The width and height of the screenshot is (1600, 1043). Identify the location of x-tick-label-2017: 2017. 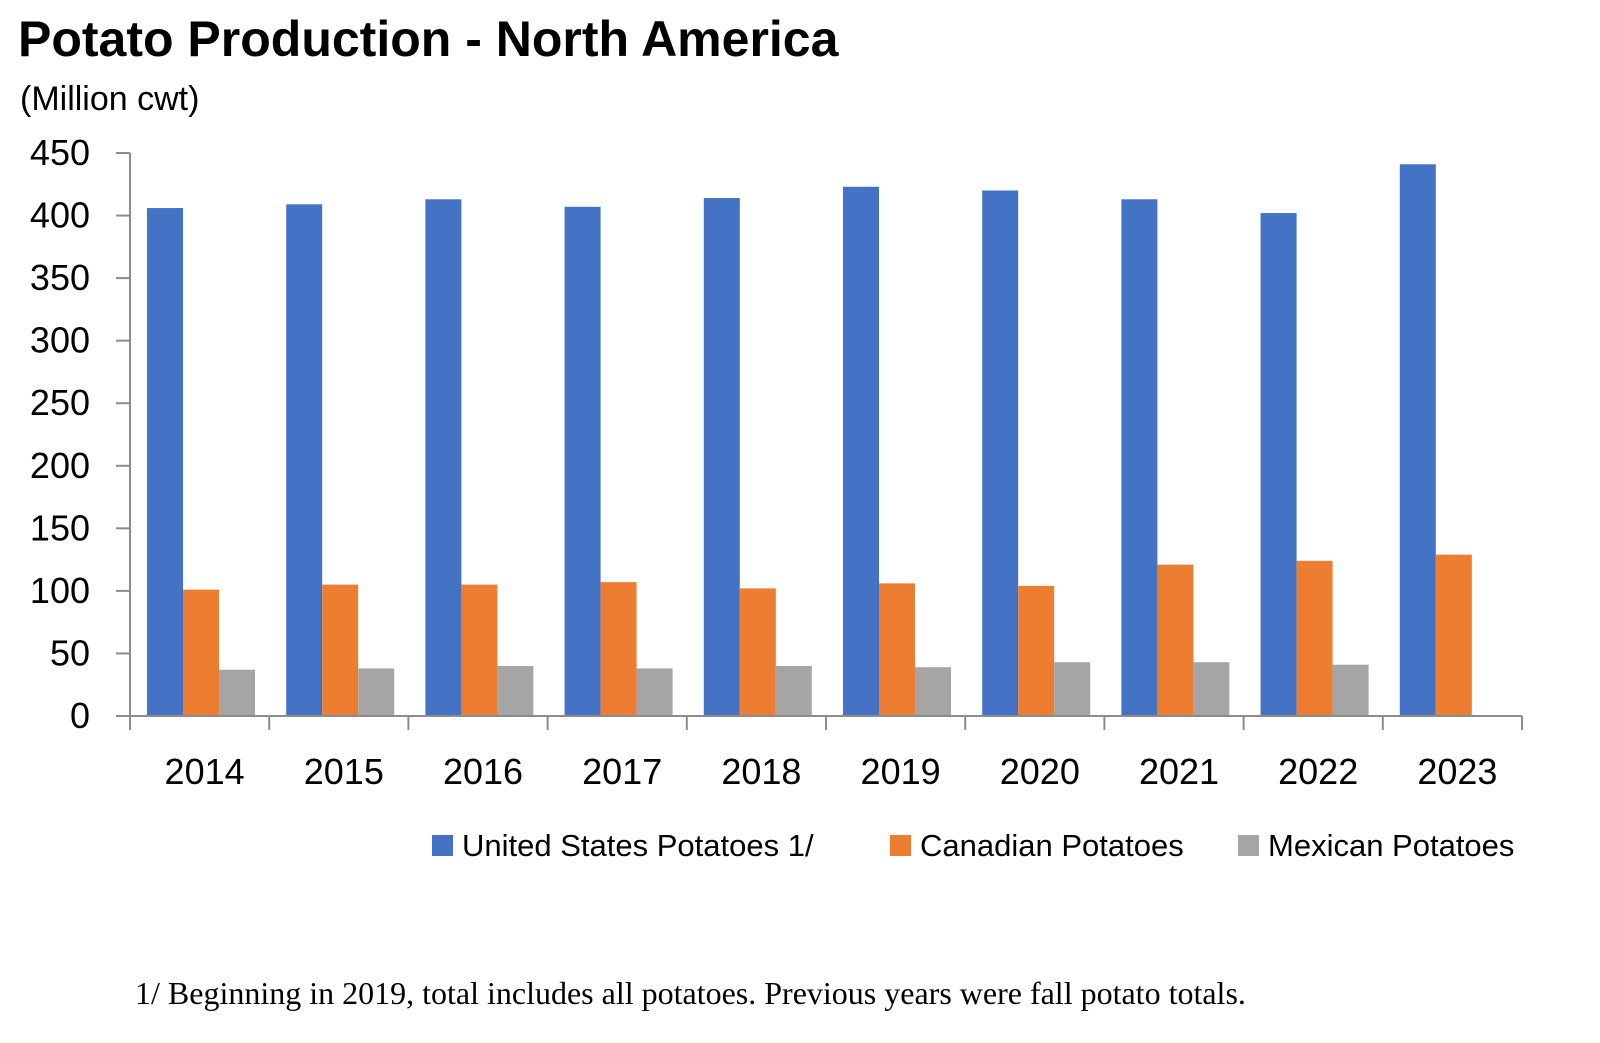
(622, 771).